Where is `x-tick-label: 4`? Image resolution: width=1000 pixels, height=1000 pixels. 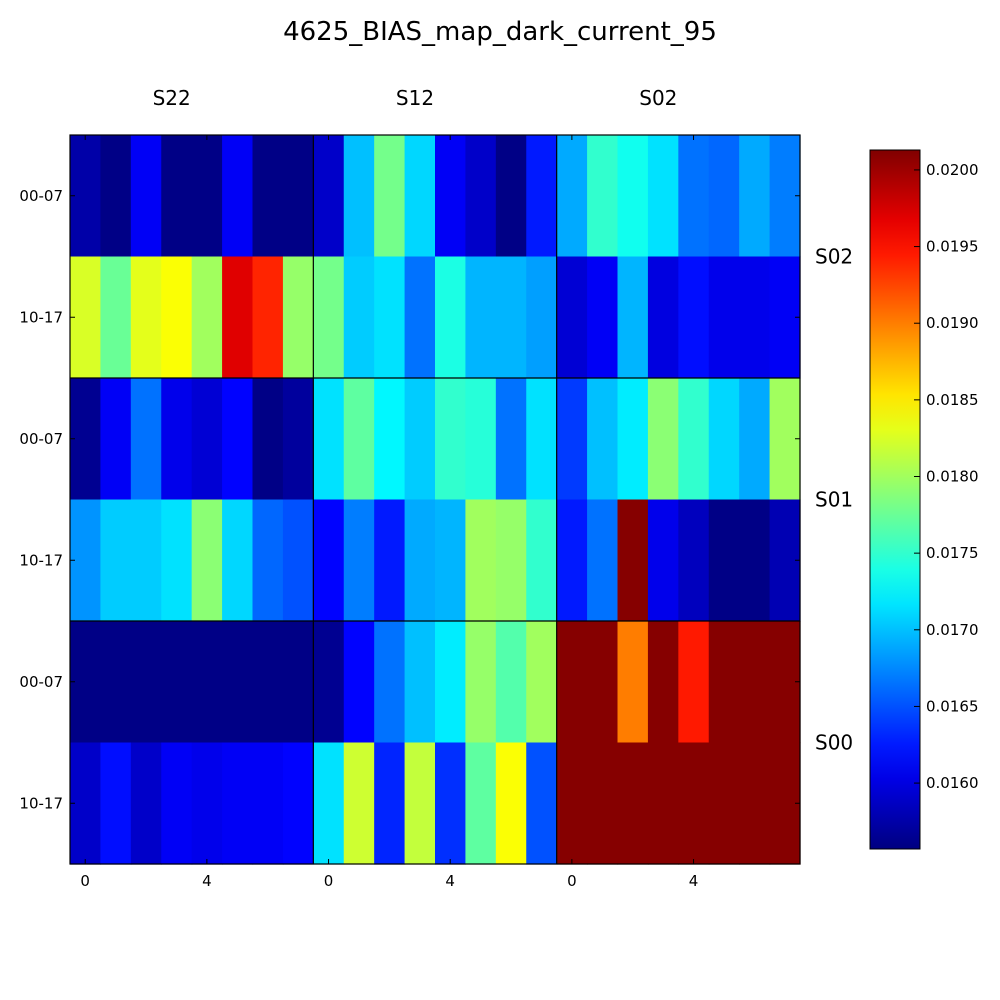
x-tick-label: 4 is located at coordinates (207, 881).